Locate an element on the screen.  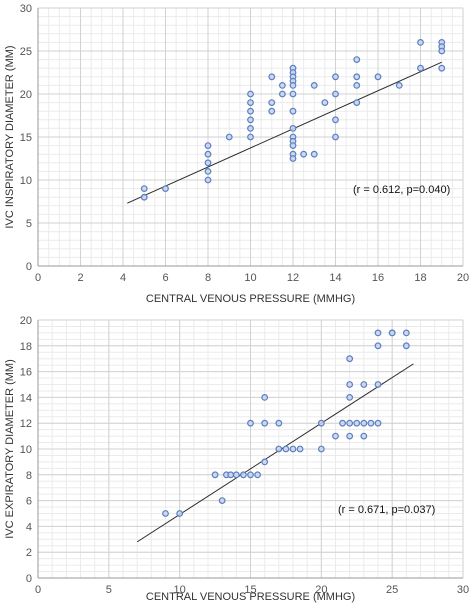
y-tick-label: 6 is located at coordinates (29, 502).